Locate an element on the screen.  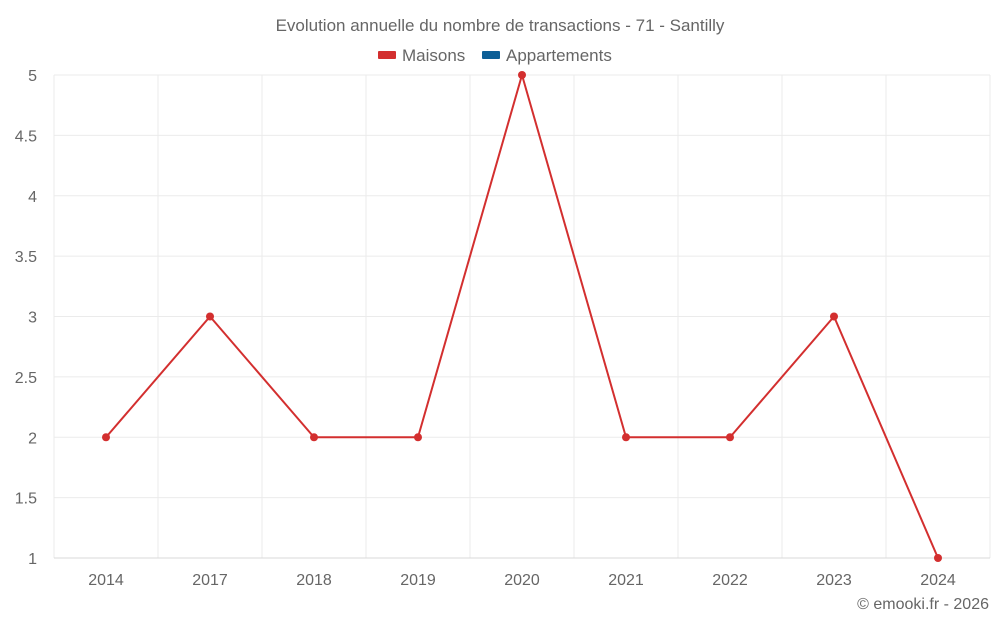
y-tick-label: 3 is located at coordinates (32, 318).